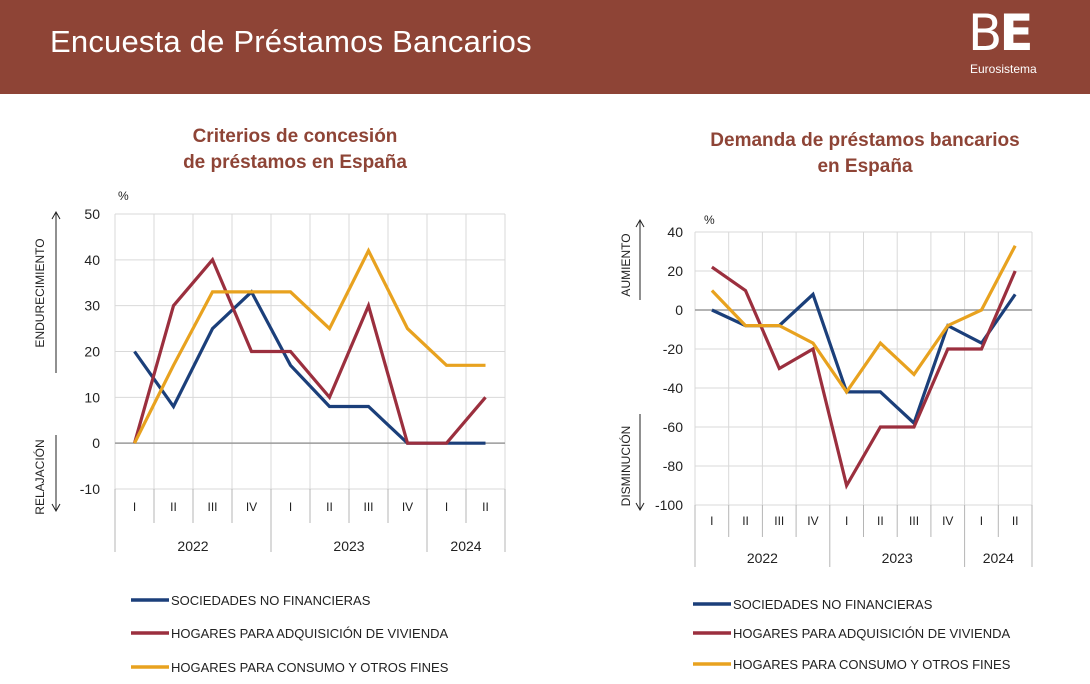  Describe the element at coordinates (90, 489) in the screenshot. I see `y-tick-label: -10` at that location.